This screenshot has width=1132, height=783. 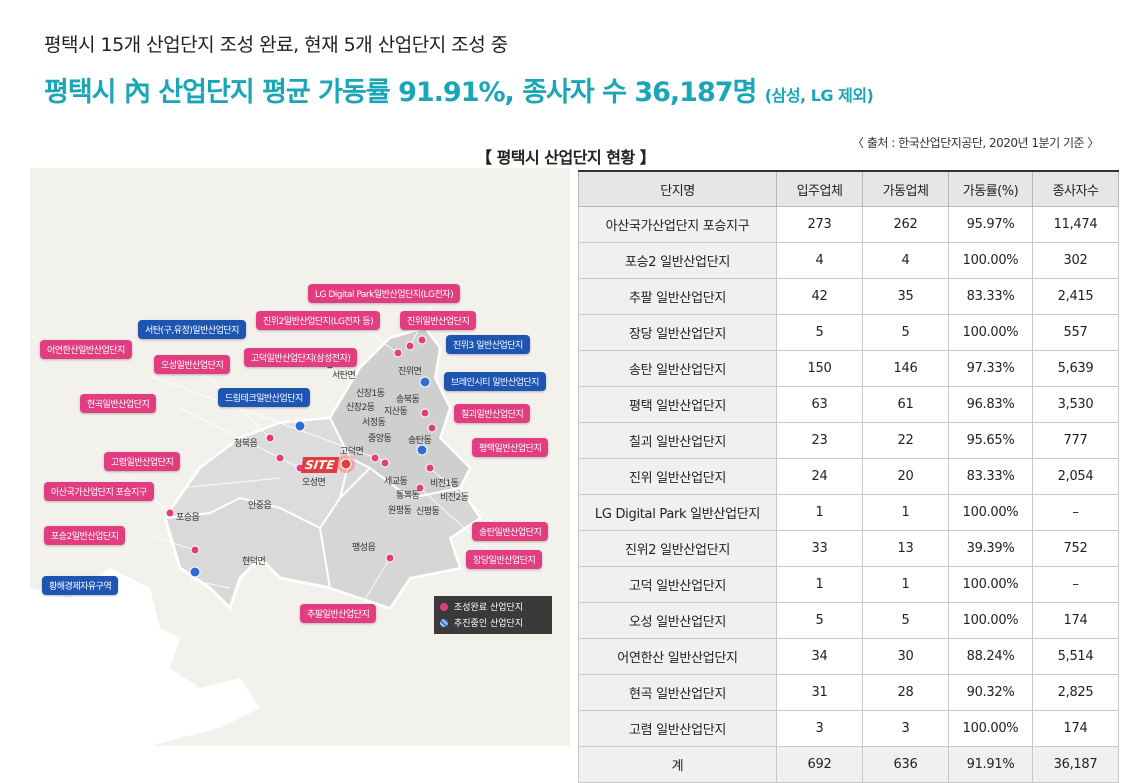 I want to click on map-tag: 황해경제자유구역, so click(x=80, y=585).